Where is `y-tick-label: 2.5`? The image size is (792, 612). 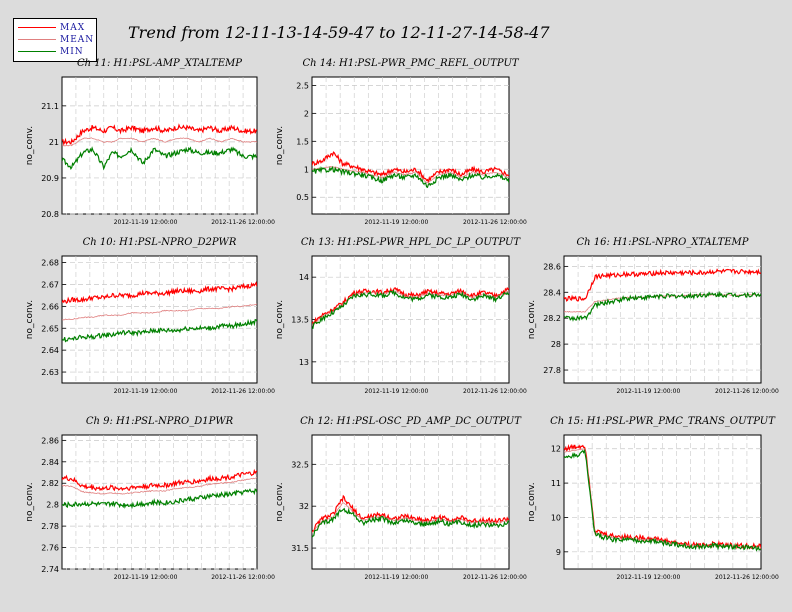
y-tick-label: 2.5 is located at coordinates (302, 85).